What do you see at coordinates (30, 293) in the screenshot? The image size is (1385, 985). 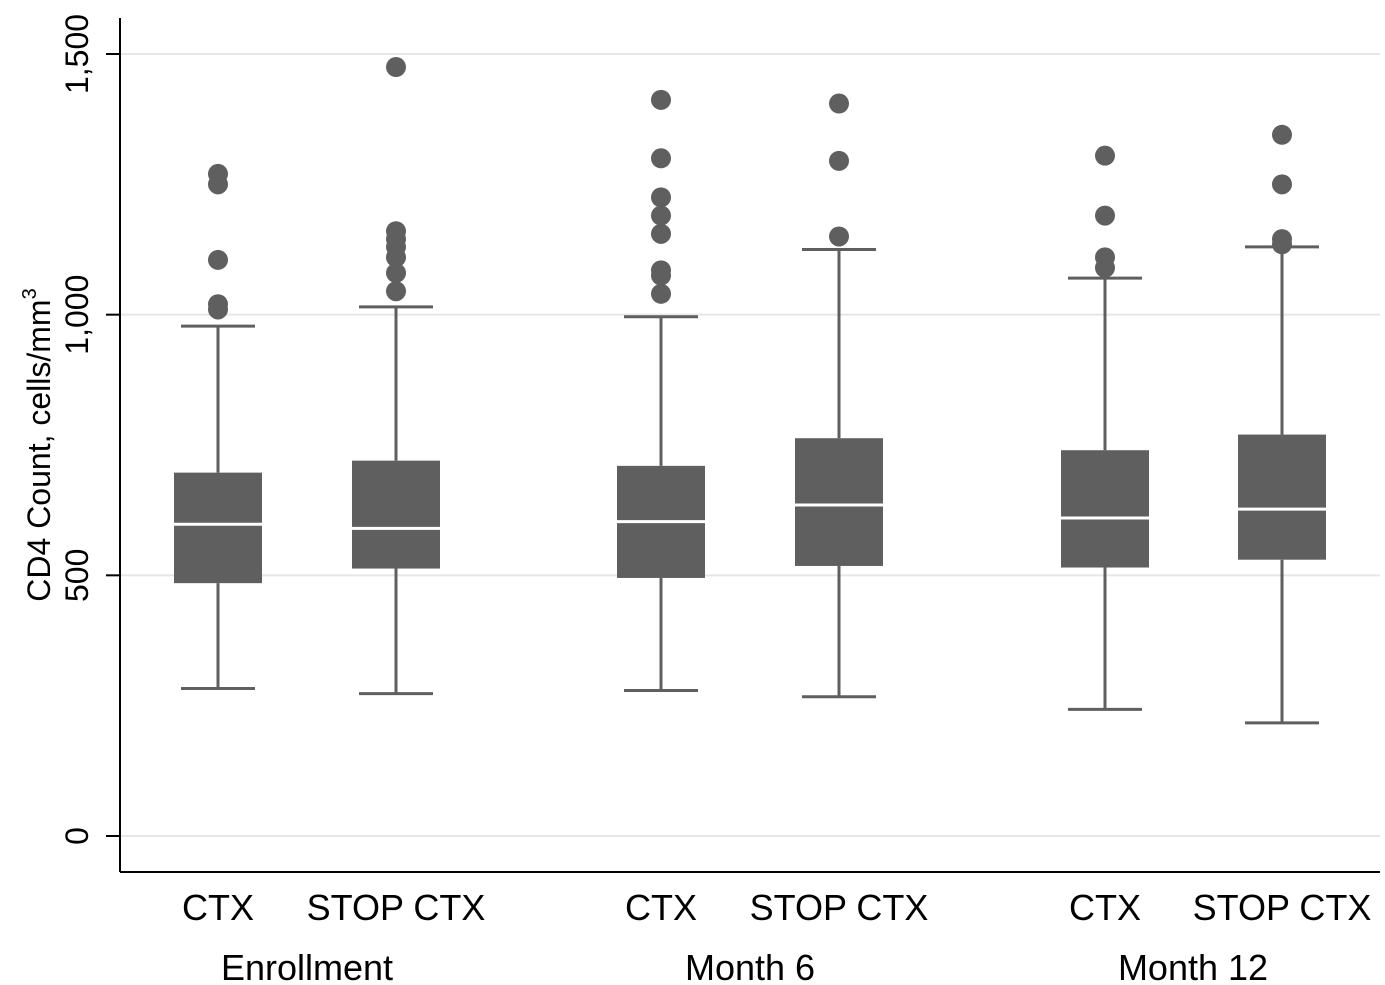 I see `y-axis-title-superscript: 3` at bounding box center [30, 293].